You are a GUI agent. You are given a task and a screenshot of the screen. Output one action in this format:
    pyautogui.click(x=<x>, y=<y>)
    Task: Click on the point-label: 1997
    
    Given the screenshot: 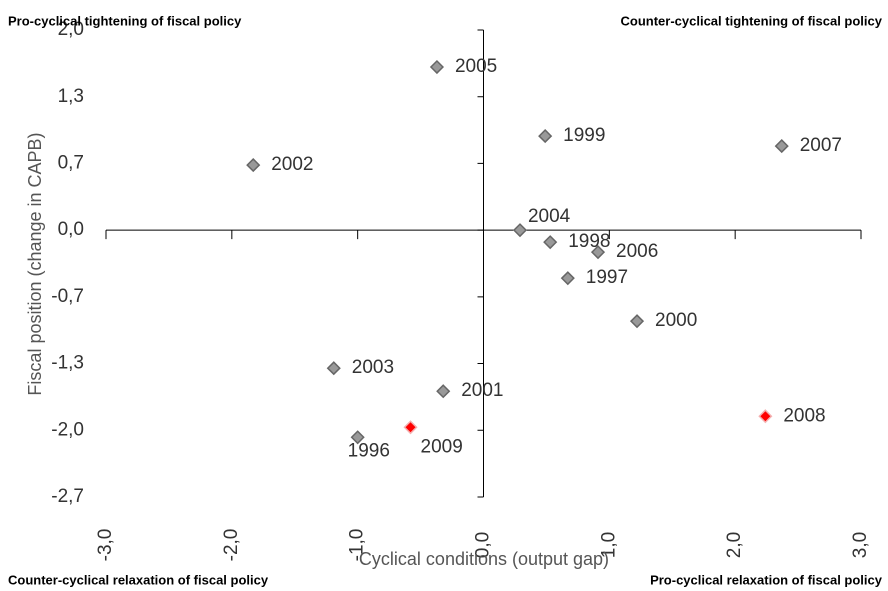 What is the action you would take?
    pyautogui.click(x=607, y=277)
    